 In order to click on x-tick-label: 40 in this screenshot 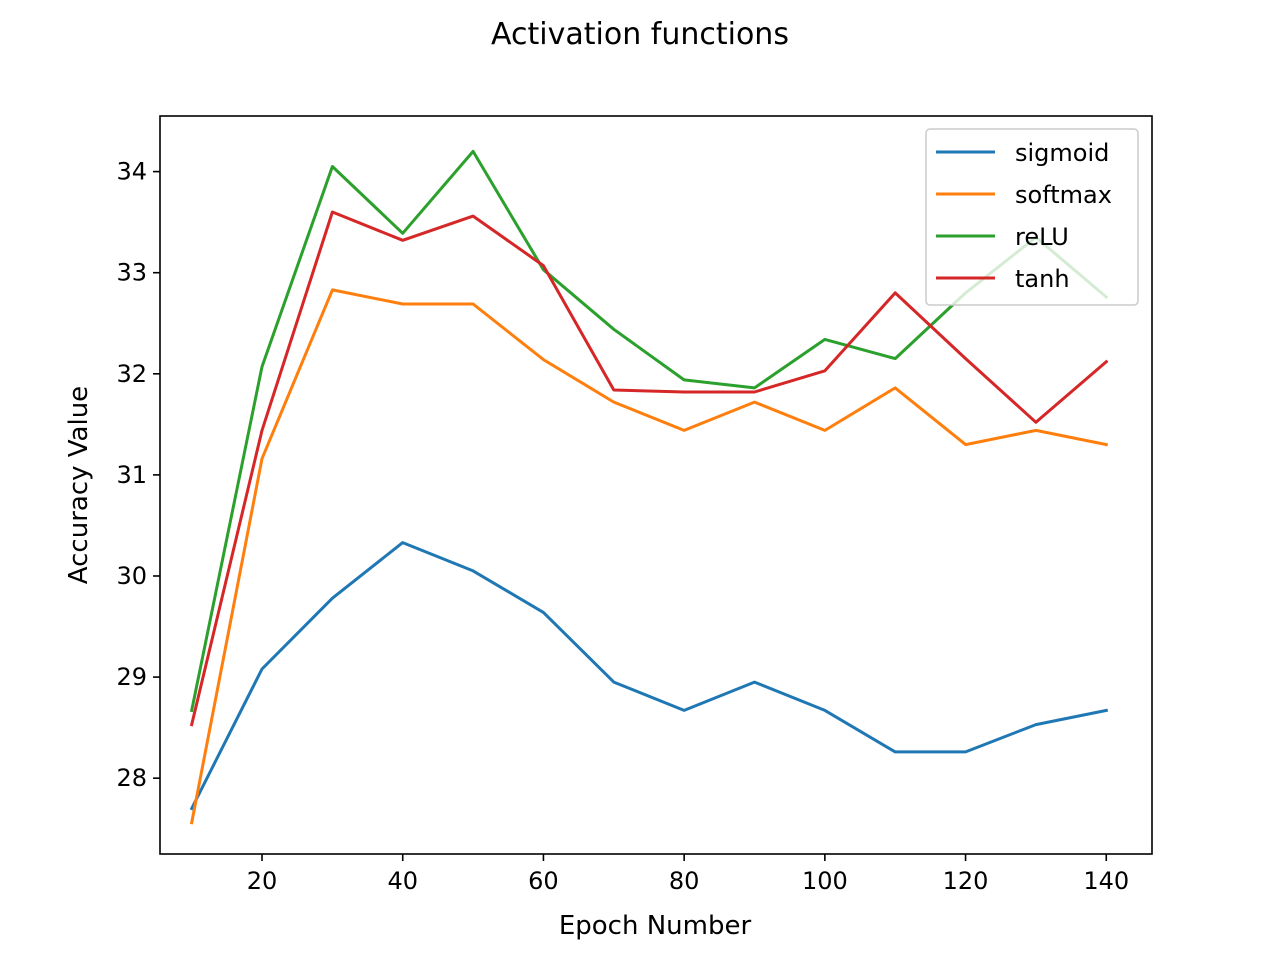, I will do `click(402, 881)`.